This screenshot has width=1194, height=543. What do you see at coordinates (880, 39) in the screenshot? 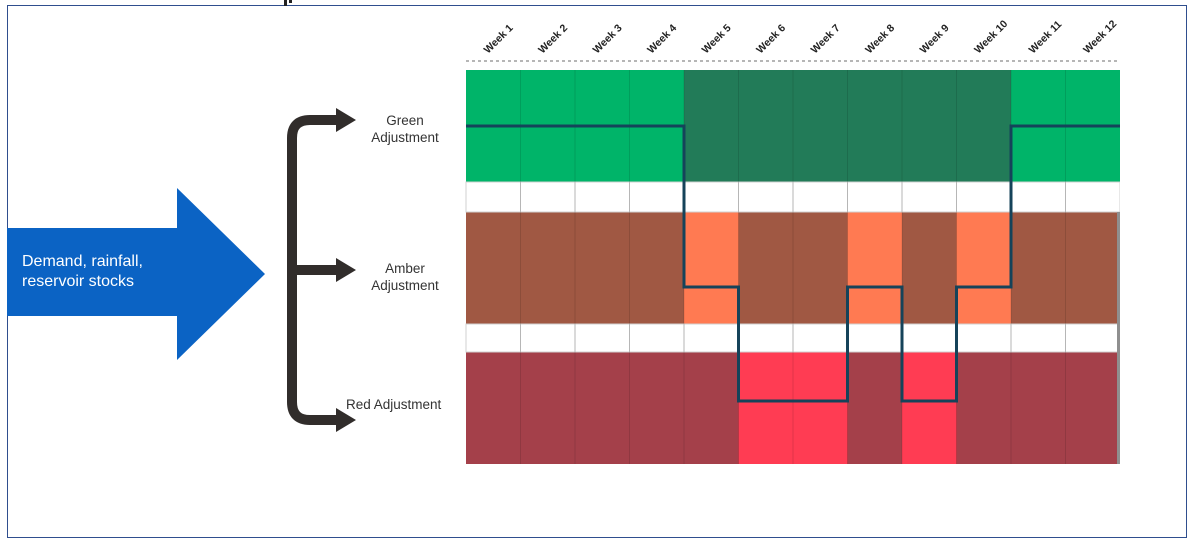
I see `week-label-8: Week 8` at bounding box center [880, 39].